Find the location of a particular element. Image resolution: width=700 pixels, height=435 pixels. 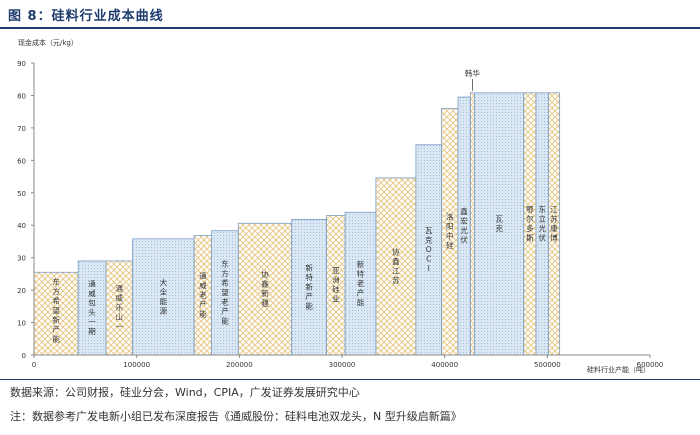

bar-label-12: 洛阳中硅 is located at coordinates (450, 231).